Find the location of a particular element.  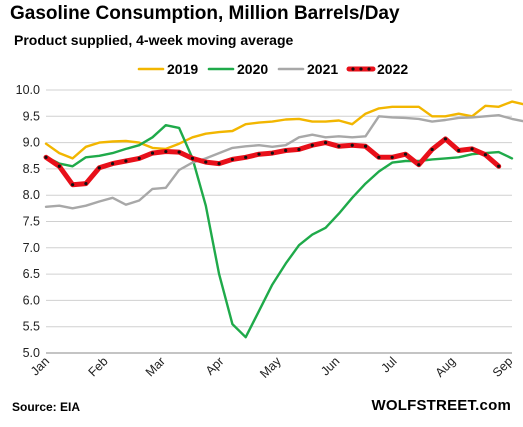

x-axis: Jan Feb Mar Apr May Jun Jul Aug Sep is located at coordinates (272, 366).